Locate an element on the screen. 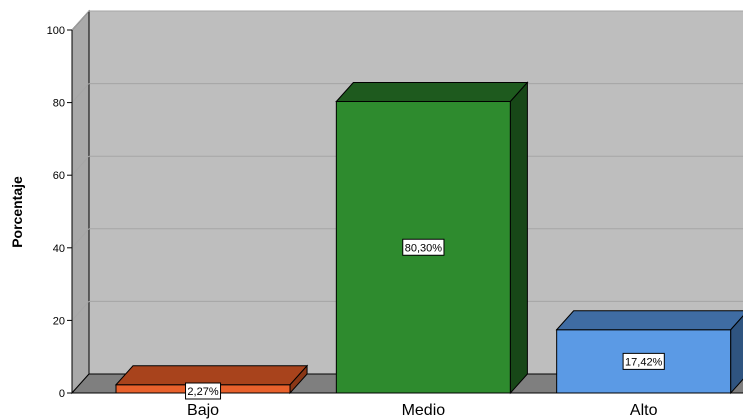 The image size is (743, 419). x-axis: Bajo Medio Alto is located at coordinates (422, 410).